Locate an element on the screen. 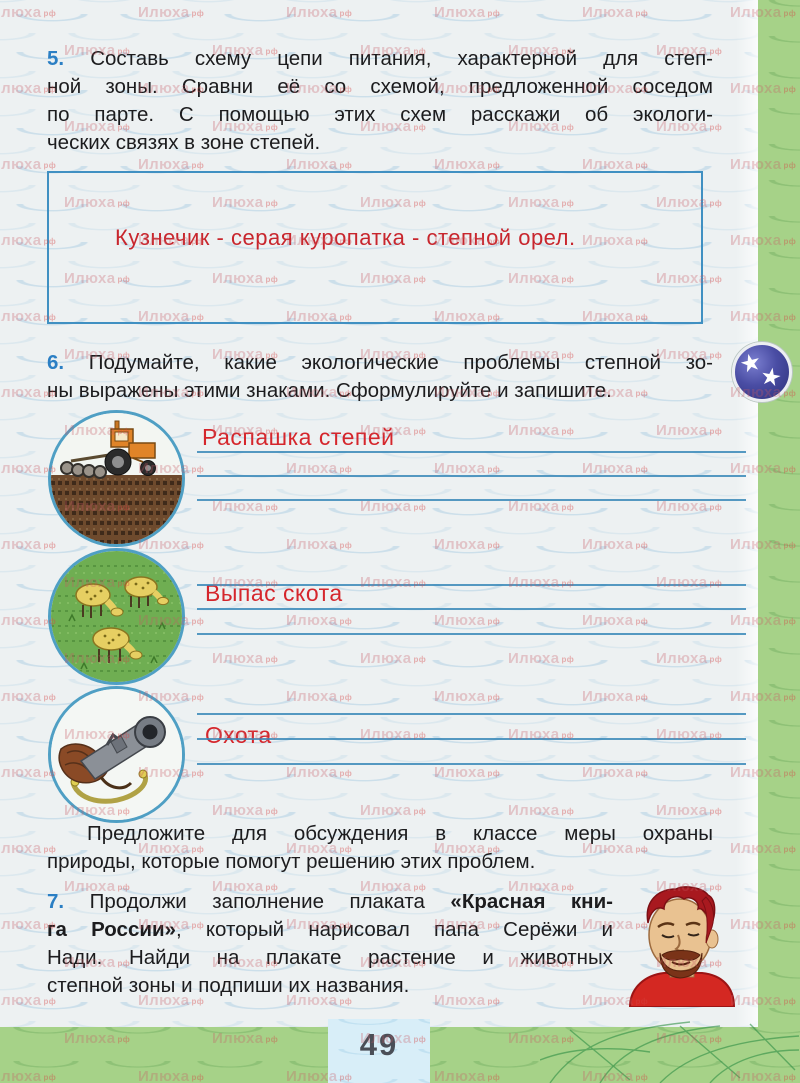 Image resolution: width=800 pixels, height=1083 pixels. hunting-gun-sign-icon is located at coordinates (116, 754).